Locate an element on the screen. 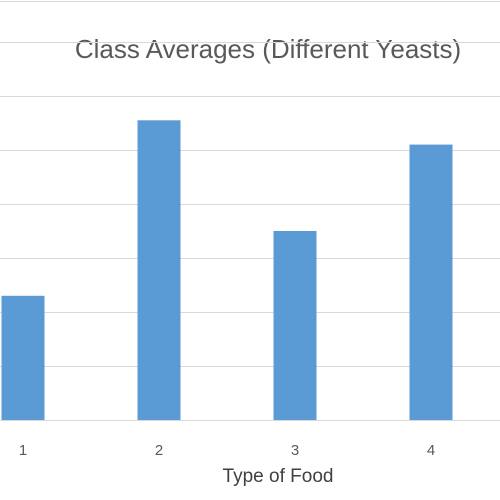 The width and height of the screenshot is (500, 500). x-tick-label: 3 is located at coordinates (295, 450).